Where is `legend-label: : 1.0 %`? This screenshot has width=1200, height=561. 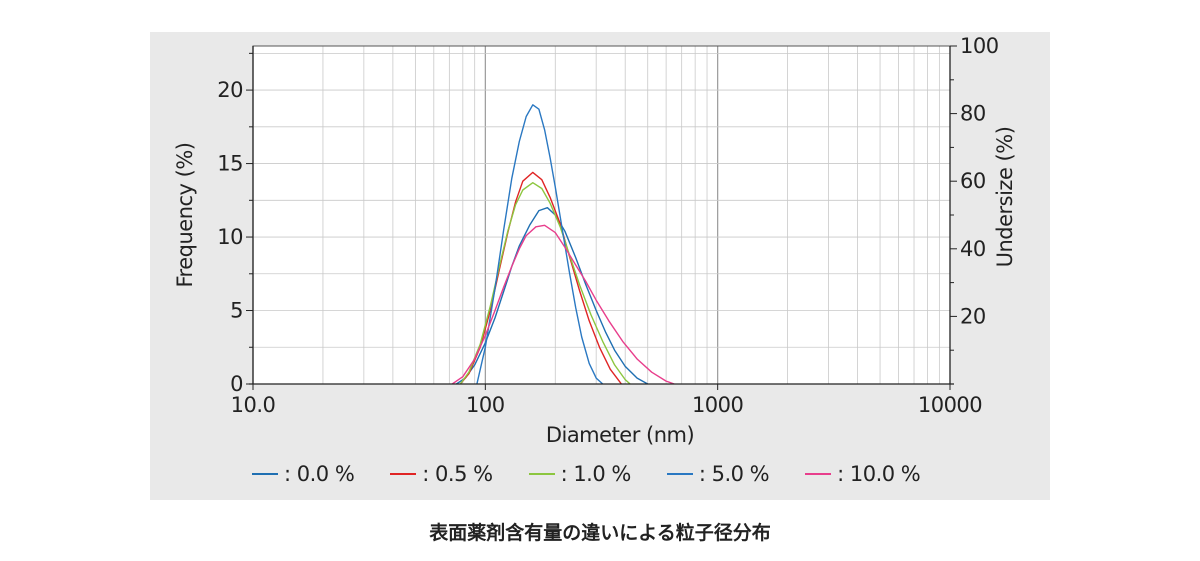 legend-label: : 1.0 % is located at coordinates (596, 474).